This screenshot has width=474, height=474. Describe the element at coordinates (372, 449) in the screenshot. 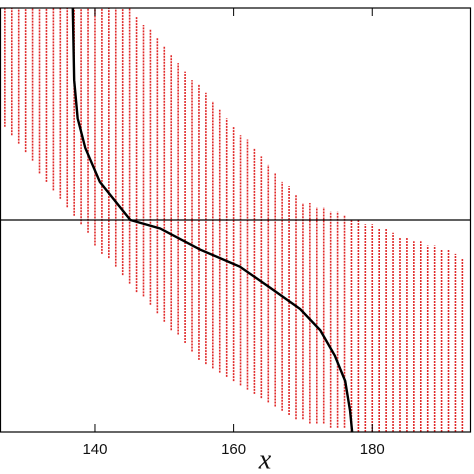

I see `x-tick-label: 180` at that location.